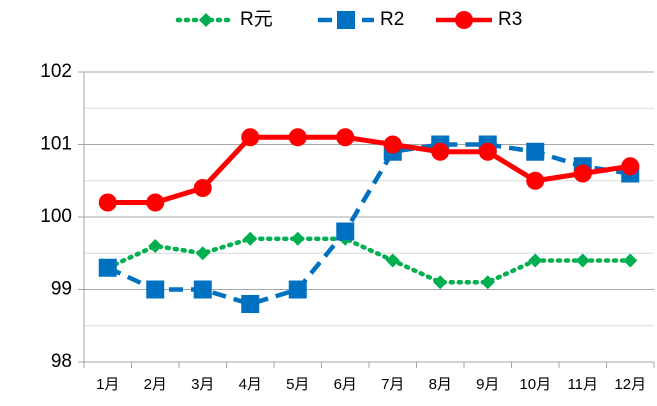  Describe the element at coordinates (487, 384) in the screenshot. I see `x-tick-label: 9月` at that location.